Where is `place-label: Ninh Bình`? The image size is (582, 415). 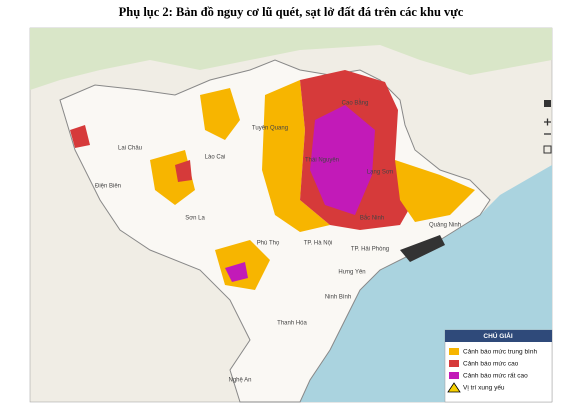 place-label: Ninh Bình is located at coordinates (338, 298).